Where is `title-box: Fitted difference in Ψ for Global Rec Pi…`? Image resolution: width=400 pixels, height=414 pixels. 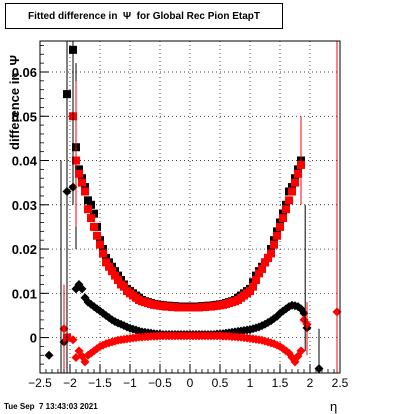
title-box: Fitted difference in Ψ for Global Rec Pi… is located at coordinates (144, 16).